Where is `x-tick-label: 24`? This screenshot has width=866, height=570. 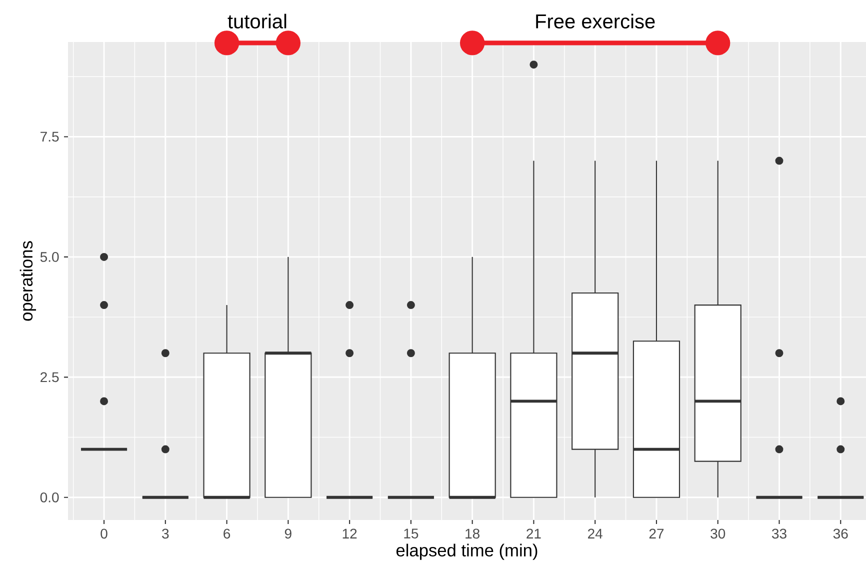 x-tick-label: 24 is located at coordinates (595, 533).